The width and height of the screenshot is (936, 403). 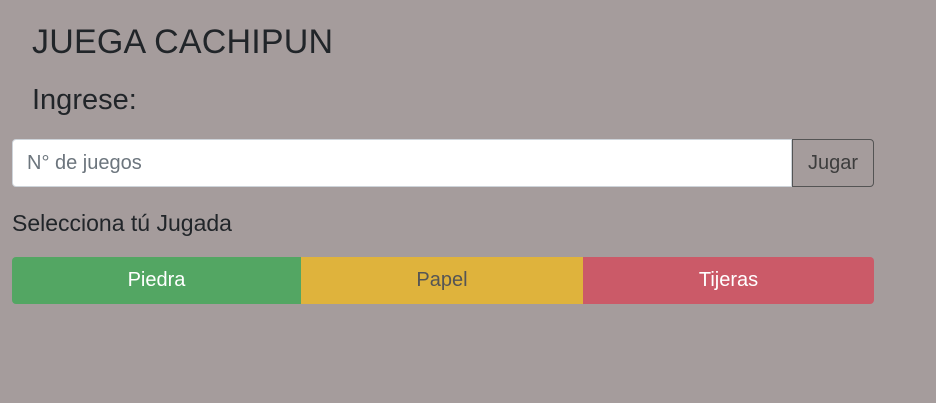 I want to click on move-button-group: Piedra Papel Tijeras, so click(x=443, y=280).